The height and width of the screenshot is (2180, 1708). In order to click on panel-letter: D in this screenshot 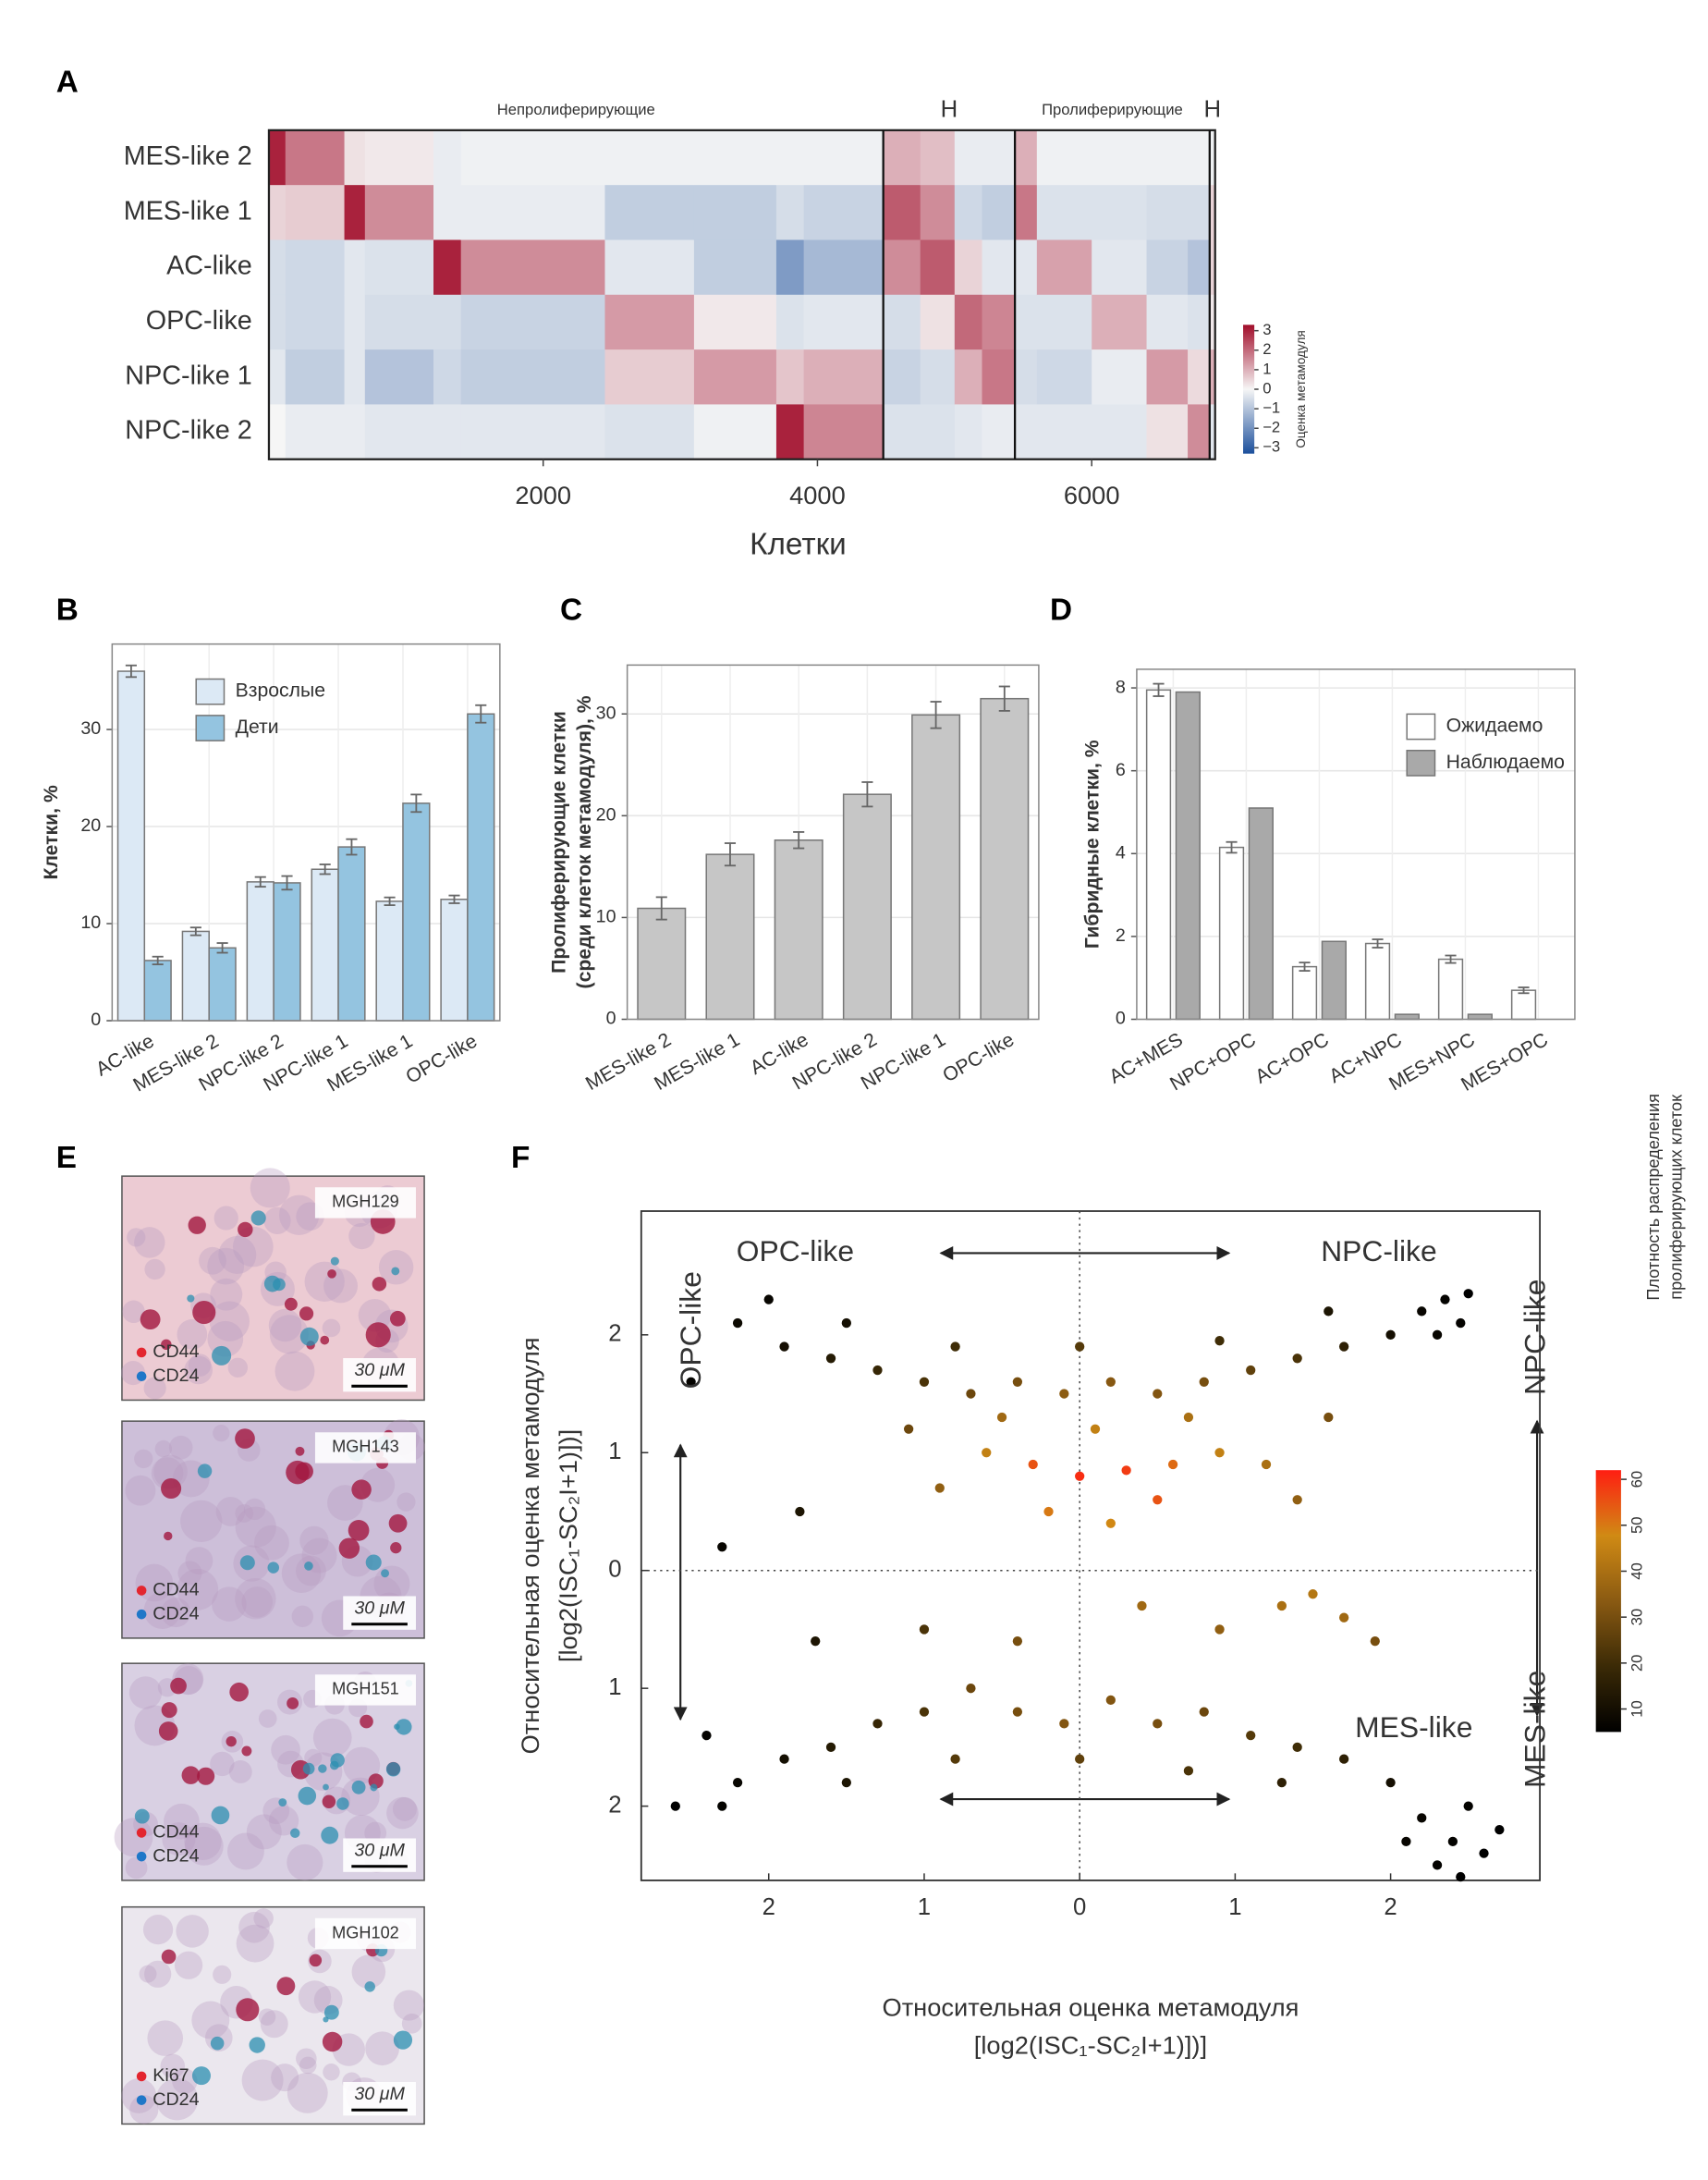, I will do `click(1061, 611)`.